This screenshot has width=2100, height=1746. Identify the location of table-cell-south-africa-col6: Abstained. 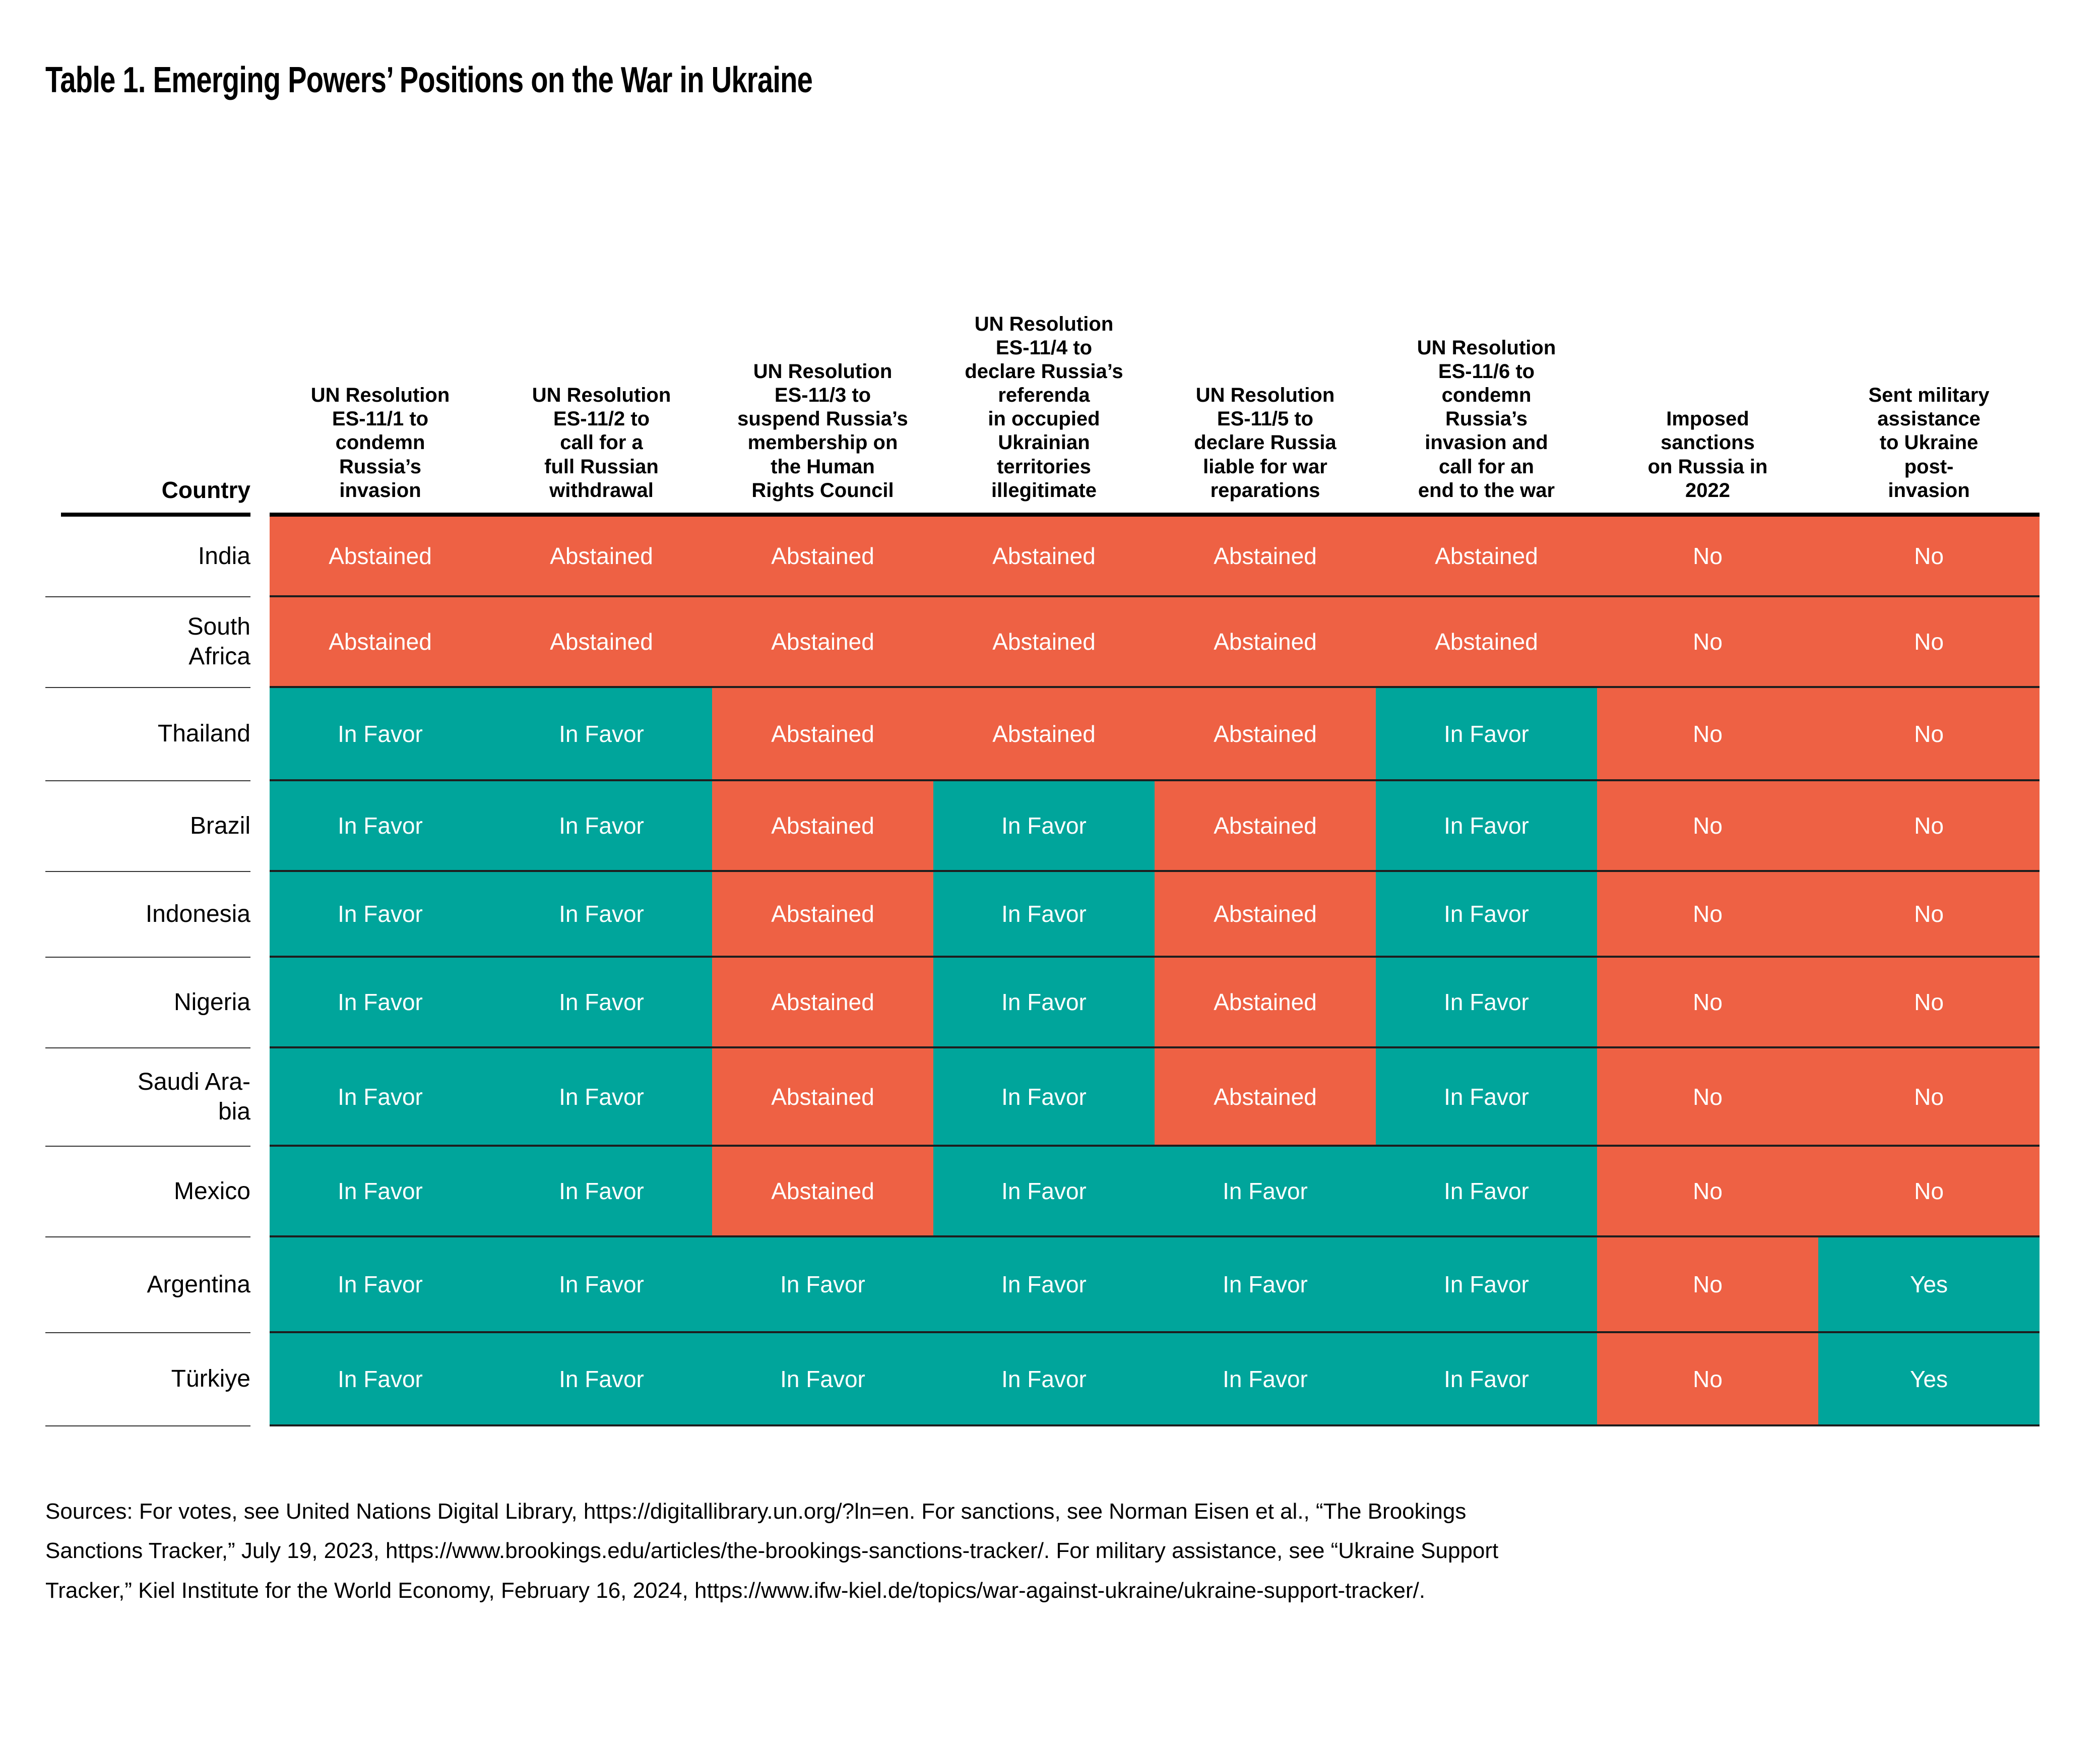
(1486, 642).